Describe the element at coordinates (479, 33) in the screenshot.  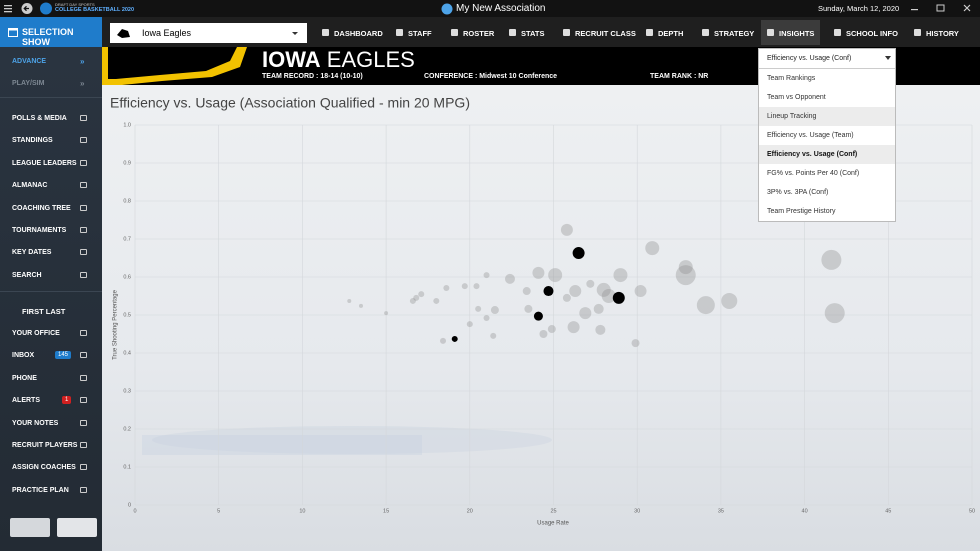
I see `nav-item: ROSTER` at that location.